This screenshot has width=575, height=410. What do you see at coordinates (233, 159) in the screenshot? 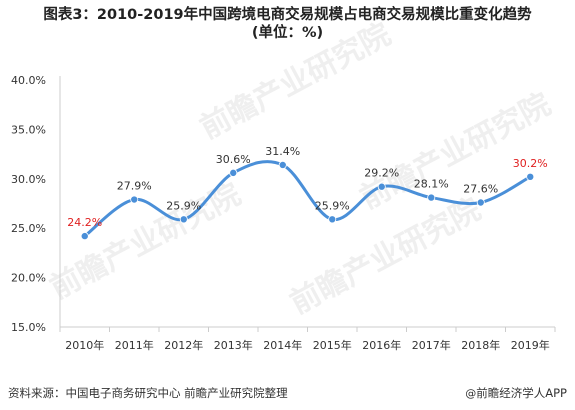
I see `data-label: 30.6%` at bounding box center [233, 159].